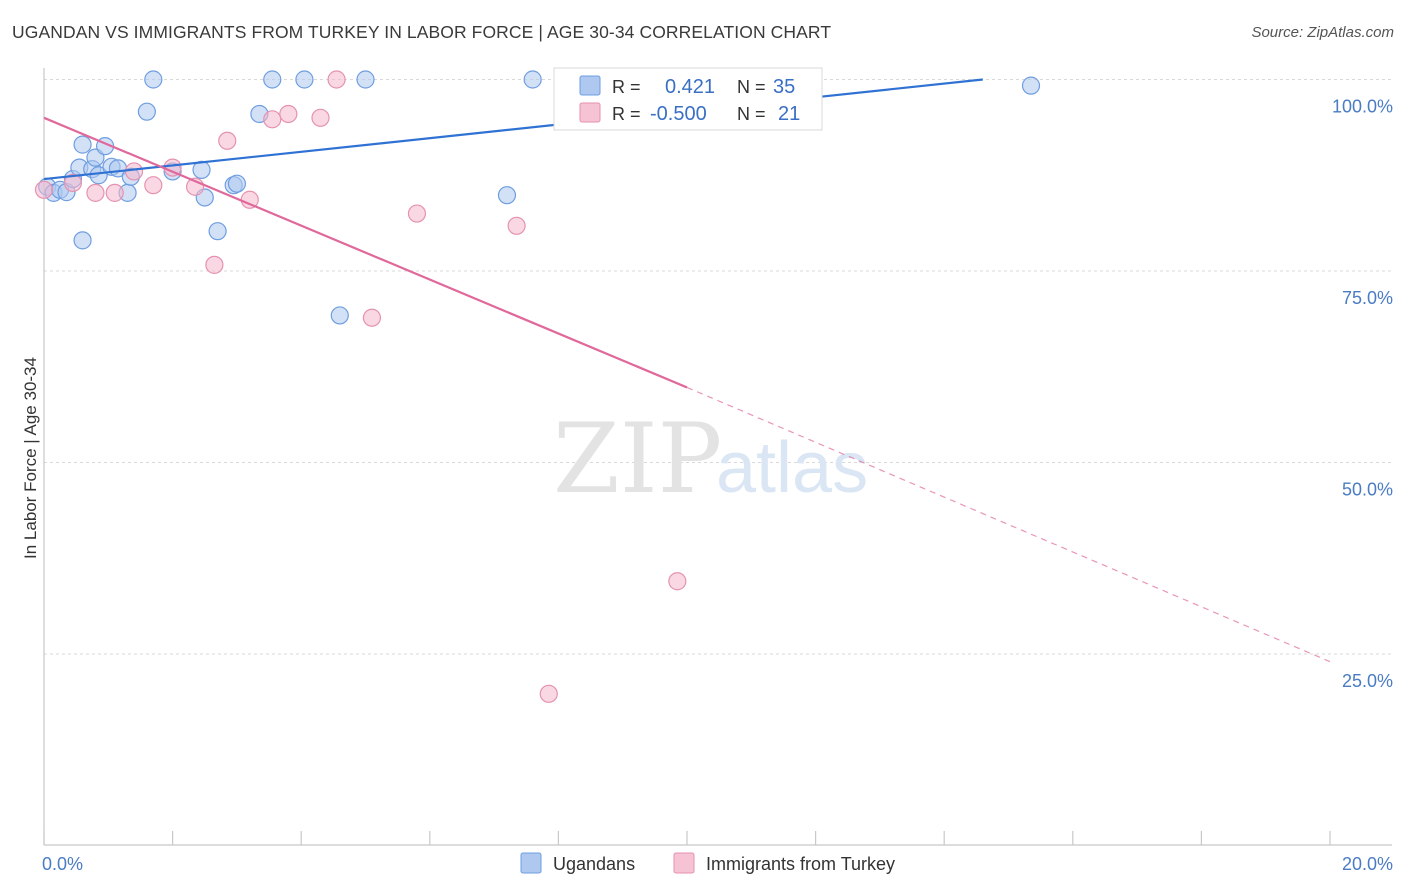 The height and width of the screenshot is (892, 1406). Describe the element at coordinates (62, 864) in the screenshot. I see `x-tick-label-min: 0.0%` at that location.